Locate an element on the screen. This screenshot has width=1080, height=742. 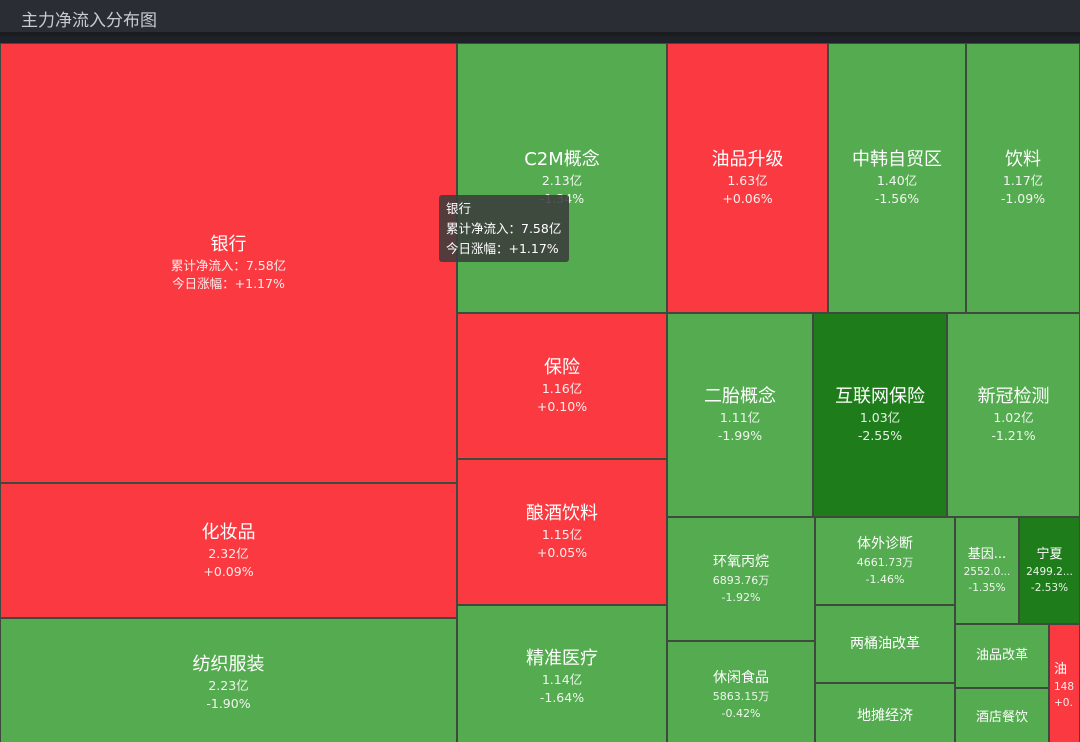
cell-name: 银行 is located at coordinates (228, 244).